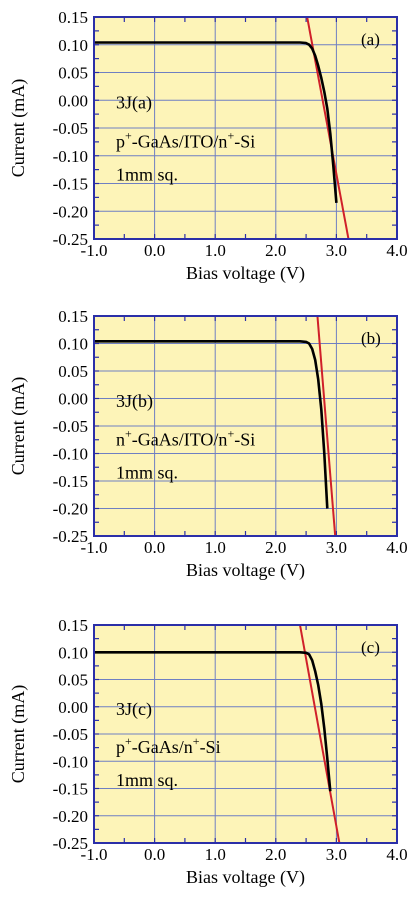 Image resolution: width=409 pixels, height=898 pixels. I want to click on annotation-structure: p+-GaAs/n+-Si, so click(168, 745).